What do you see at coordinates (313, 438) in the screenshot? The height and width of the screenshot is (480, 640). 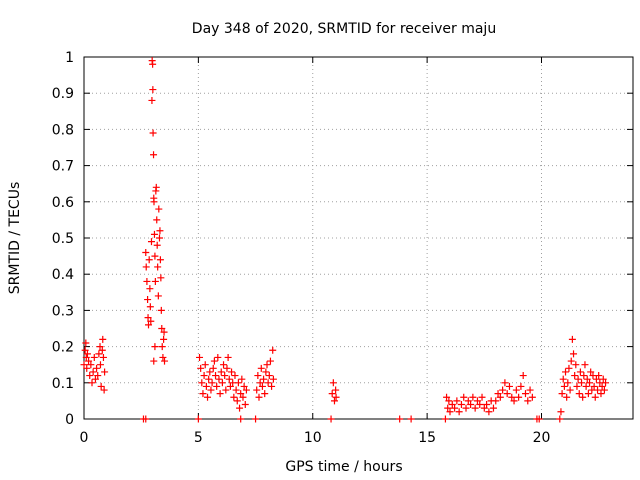 I see `x-tick-label: 10` at bounding box center [313, 438].